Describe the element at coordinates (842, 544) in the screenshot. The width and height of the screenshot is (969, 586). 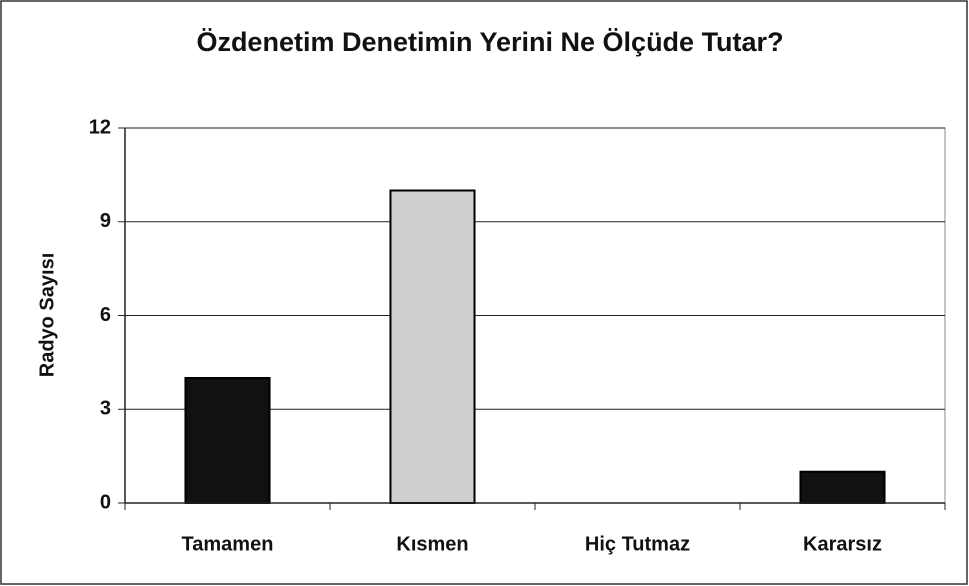
I see `x-tick-label: Kararsız` at that location.